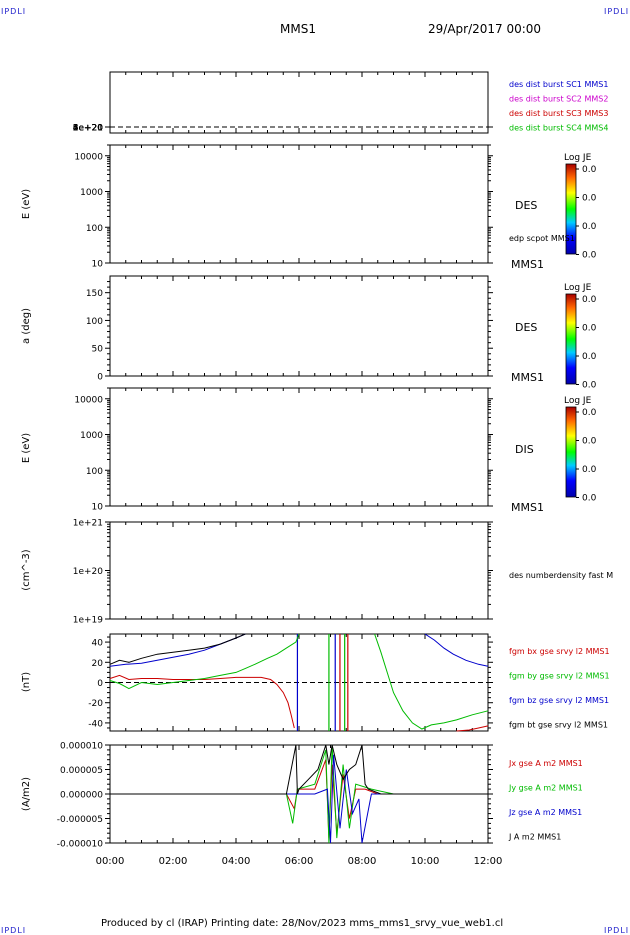 The height and width of the screenshot is (935, 630). I want to click on y-tick-label: -40, so click(95, 724).